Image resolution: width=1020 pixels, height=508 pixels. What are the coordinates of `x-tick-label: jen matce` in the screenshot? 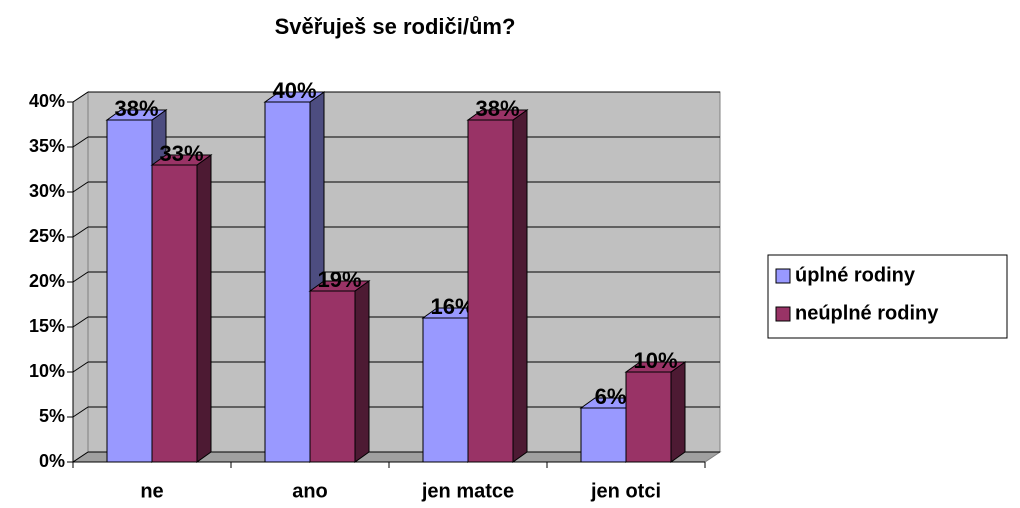 It's located at (467, 491).